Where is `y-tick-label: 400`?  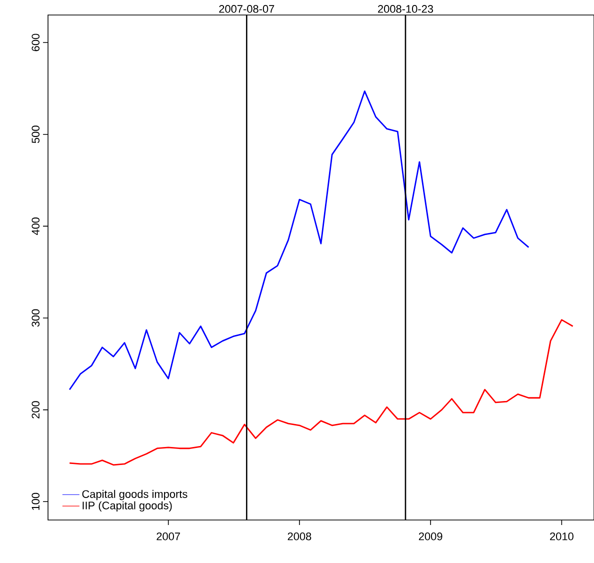 y-tick-label: 400 is located at coordinates (36, 226).